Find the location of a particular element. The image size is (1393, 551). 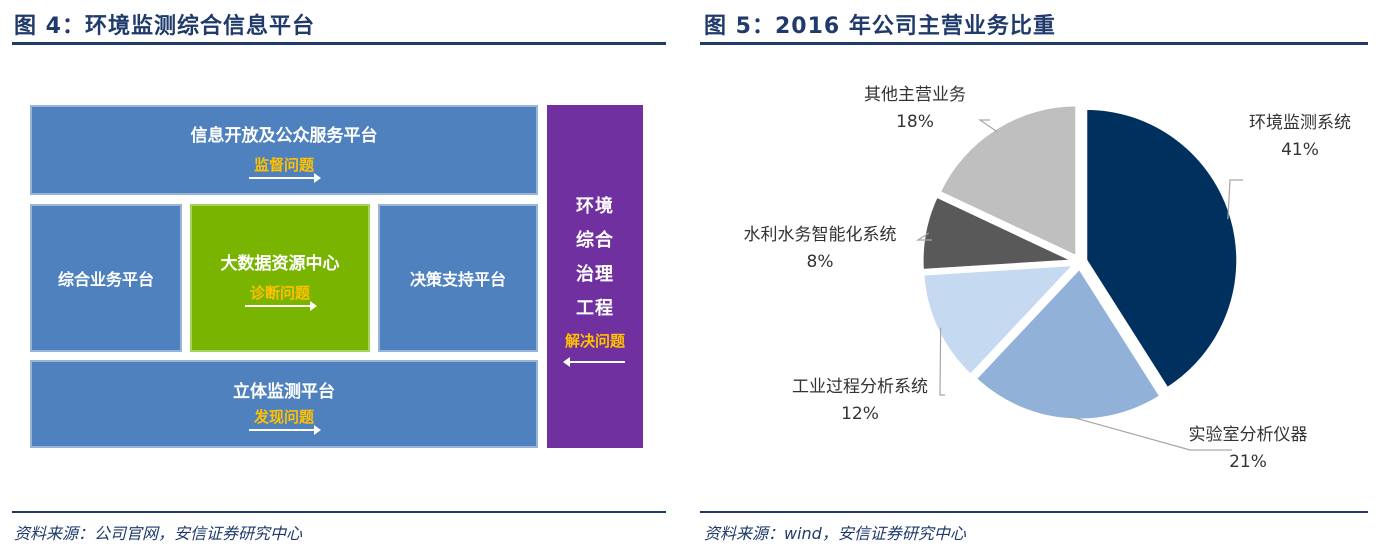

big-data-center-box: 大数据资源中心 诊断问题 is located at coordinates (280, 278).